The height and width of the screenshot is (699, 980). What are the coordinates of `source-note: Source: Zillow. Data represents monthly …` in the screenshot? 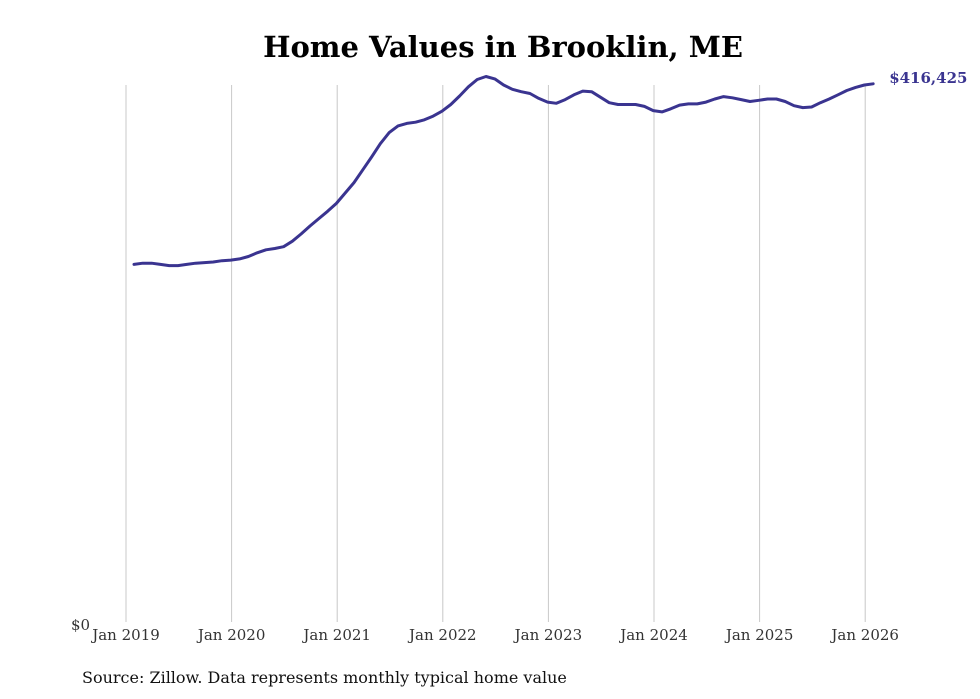 It's located at (324, 677).